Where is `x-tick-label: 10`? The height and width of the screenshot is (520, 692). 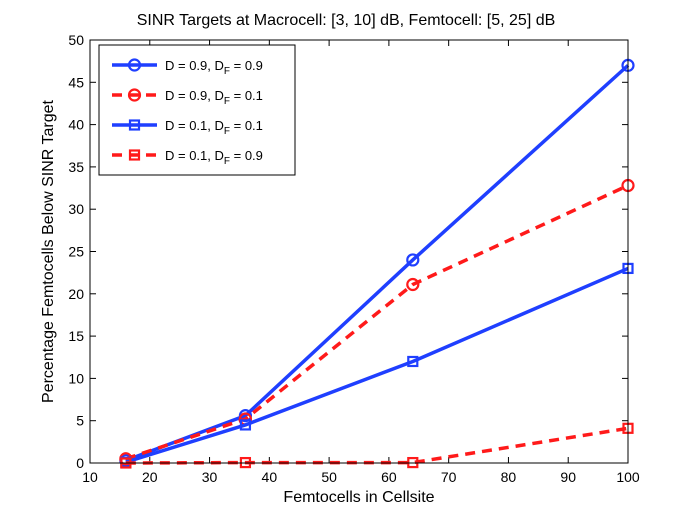
x-tick-label: 10 is located at coordinates (90, 477).